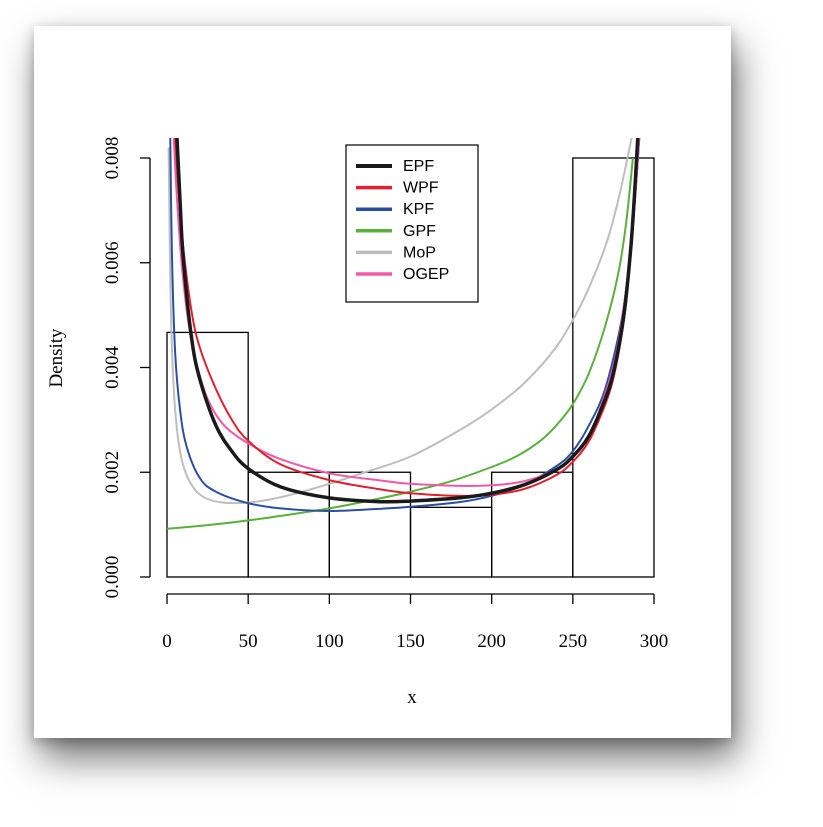 The width and height of the screenshot is (823, 827). What do you see at coordinates (421, 188) in the screenshot?
I see `legend-label-wpf: WPF` at bounding box center [421, 188].